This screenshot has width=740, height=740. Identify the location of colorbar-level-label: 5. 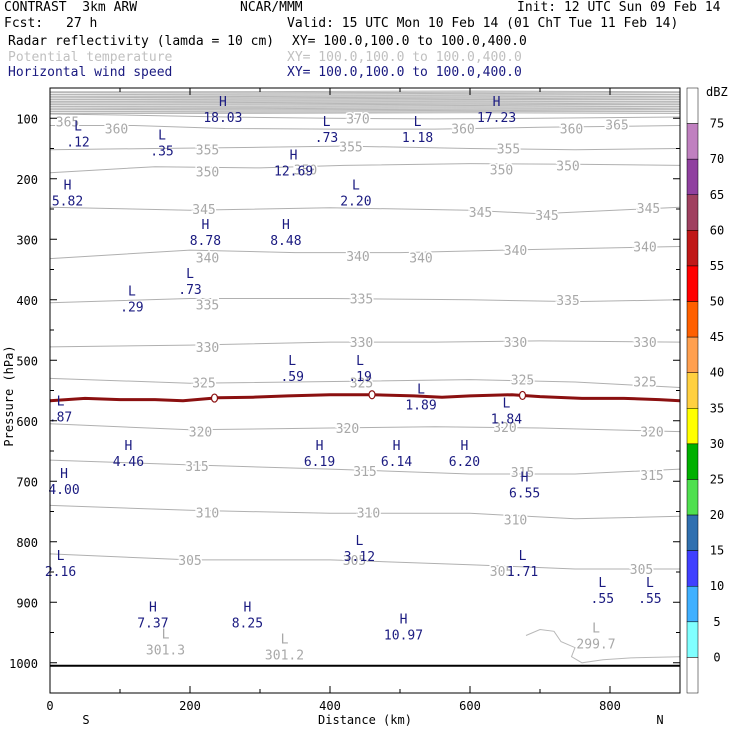
(716, 622).